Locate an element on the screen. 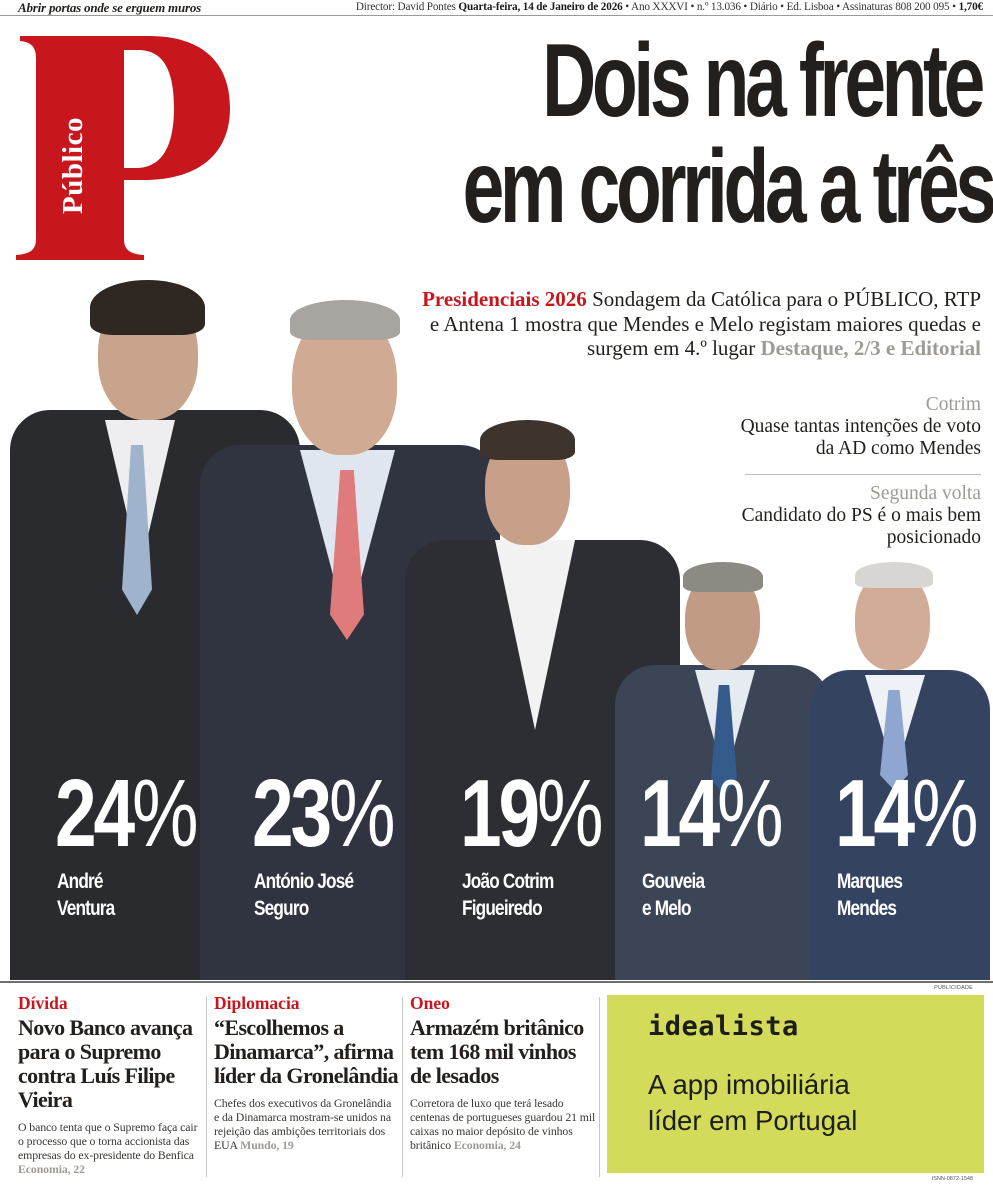  logo-wordmark: Público is located at coordinates (73, 165).